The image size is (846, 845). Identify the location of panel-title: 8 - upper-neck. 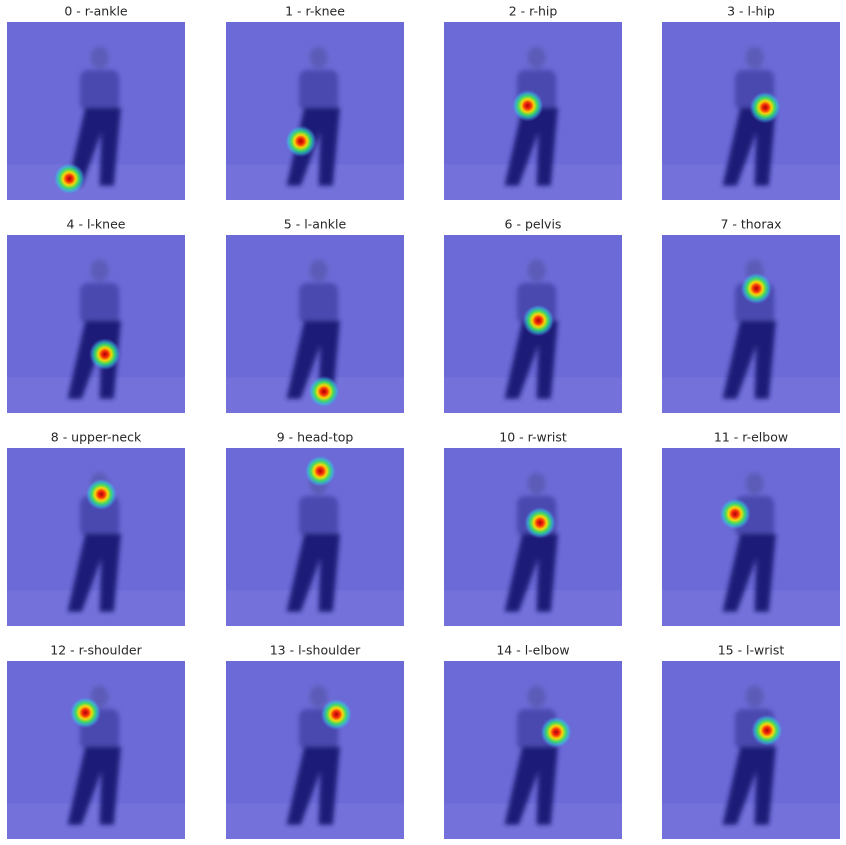
(96, 437).